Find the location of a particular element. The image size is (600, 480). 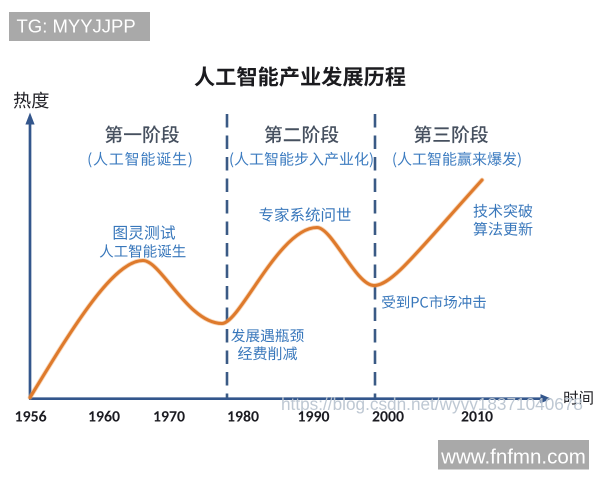

svg-text: TG: MYYJJPP is located at coordinates (76, 26).